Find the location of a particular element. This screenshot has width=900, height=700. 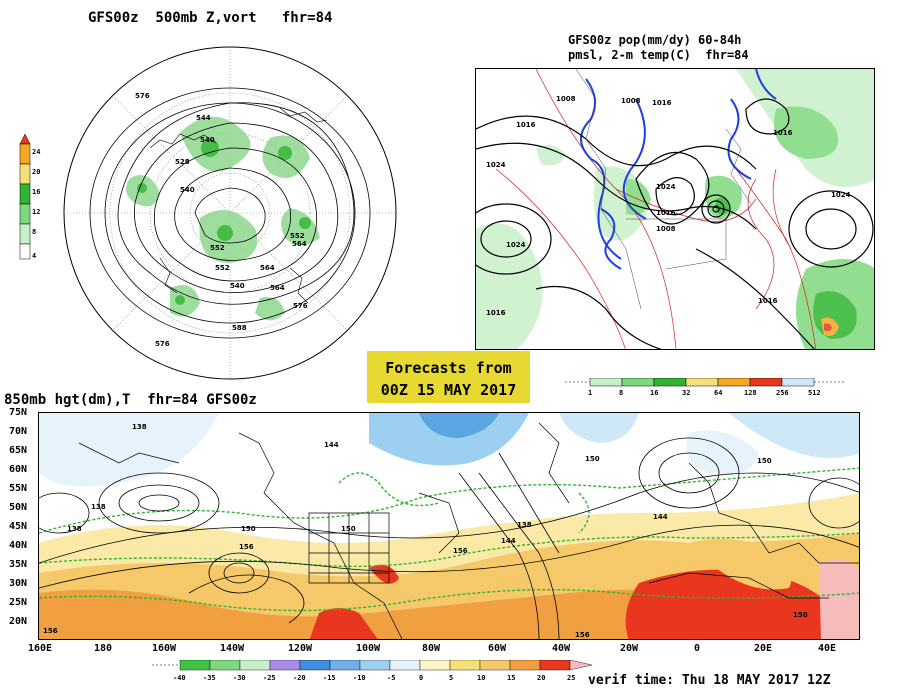

contour-label: 588 is located at coordinates (239, 328).